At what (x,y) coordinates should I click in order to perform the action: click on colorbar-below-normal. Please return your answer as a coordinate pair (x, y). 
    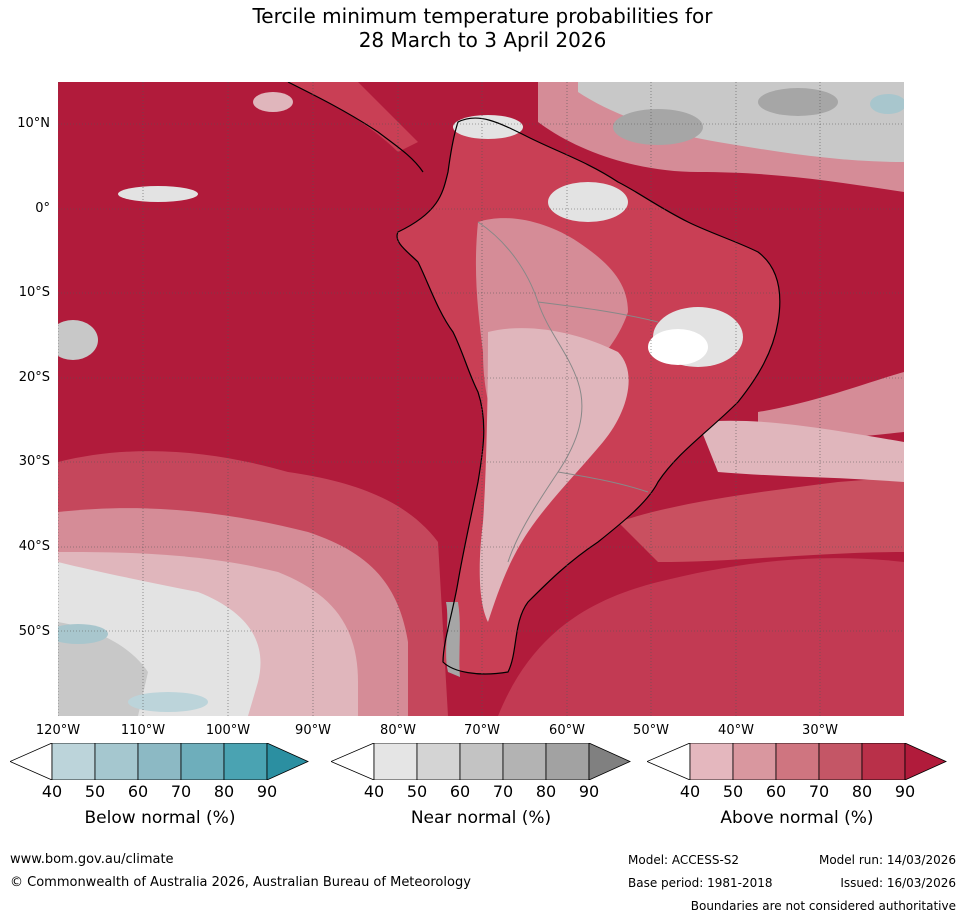
    Looking at the image, I should click on (160, 761).